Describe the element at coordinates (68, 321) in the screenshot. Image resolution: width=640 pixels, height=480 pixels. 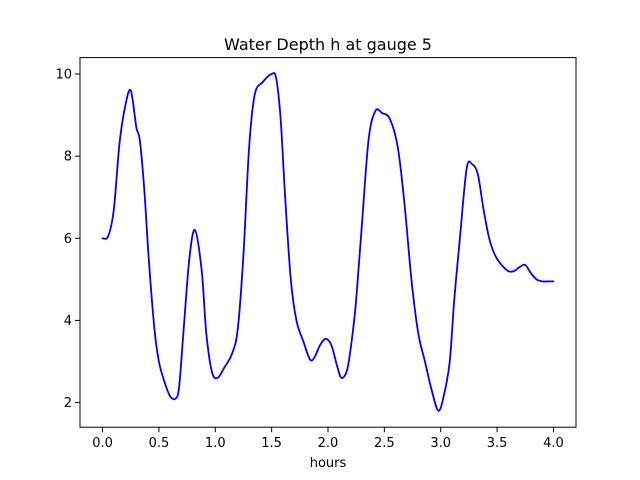
I see `y-tick-label: 4` at that location.